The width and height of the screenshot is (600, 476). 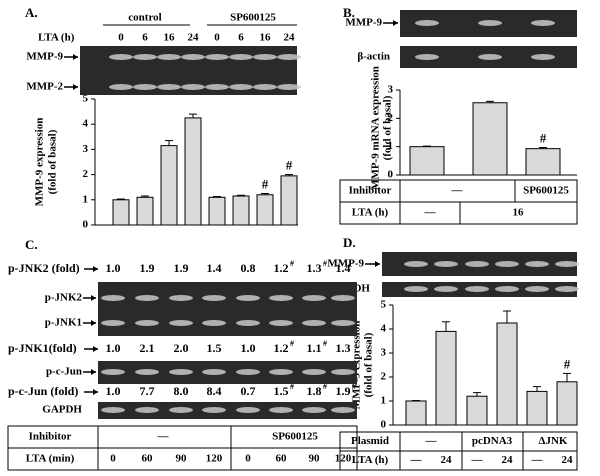 I want to click on category-label: 24, so click(x=290, y=38).